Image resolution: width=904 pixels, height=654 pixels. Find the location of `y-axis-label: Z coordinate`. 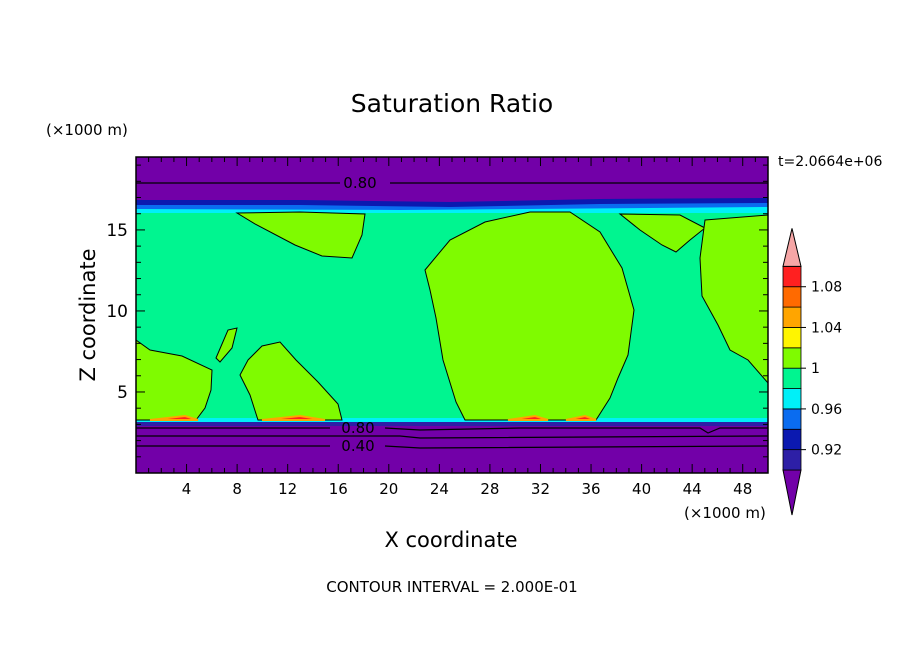

y-axis-label: Z coordinate is located at coordinates (88, 314).